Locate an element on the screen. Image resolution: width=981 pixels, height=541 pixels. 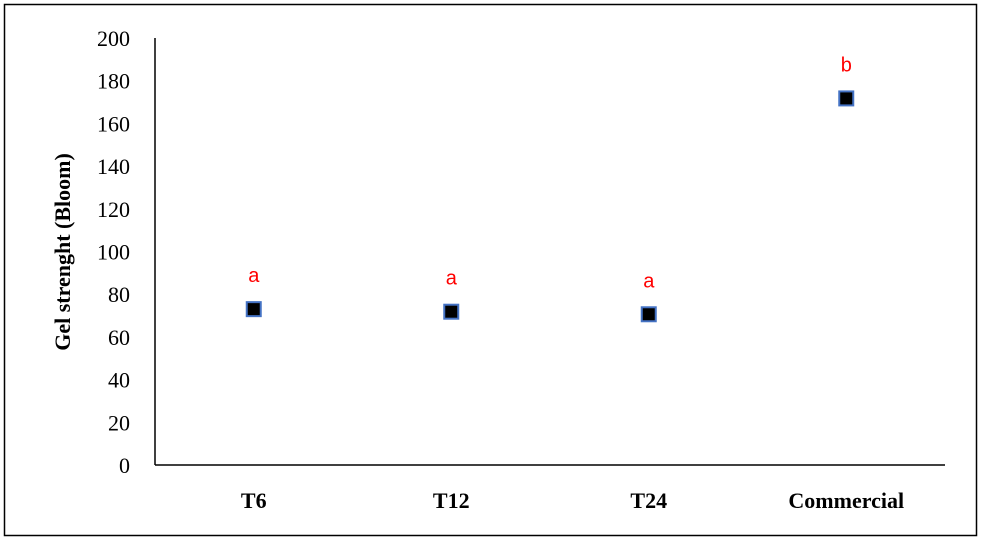
x-tick-label: T24 is located at coordinates (648, 500).